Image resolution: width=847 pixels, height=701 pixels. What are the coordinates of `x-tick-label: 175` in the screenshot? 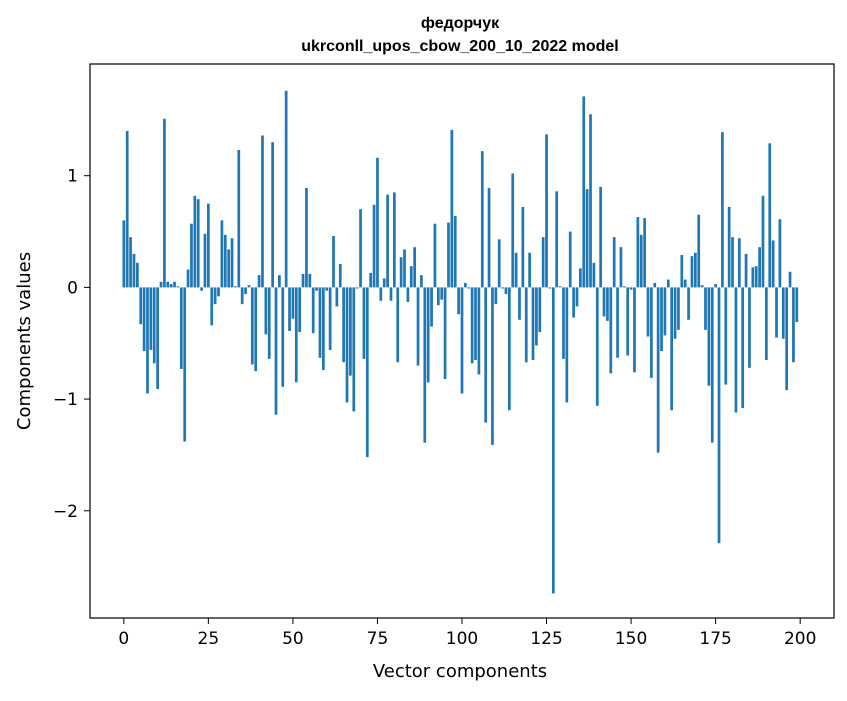 It's located at (715, 639).